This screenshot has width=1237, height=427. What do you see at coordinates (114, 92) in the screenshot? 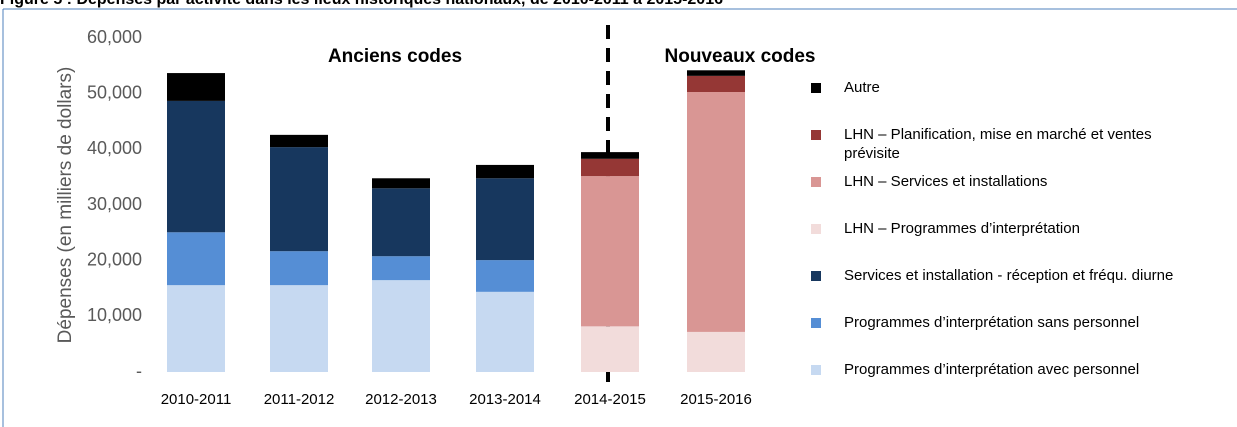
I see `y-tick-label: 50,000` at bounding box center [114, 92].